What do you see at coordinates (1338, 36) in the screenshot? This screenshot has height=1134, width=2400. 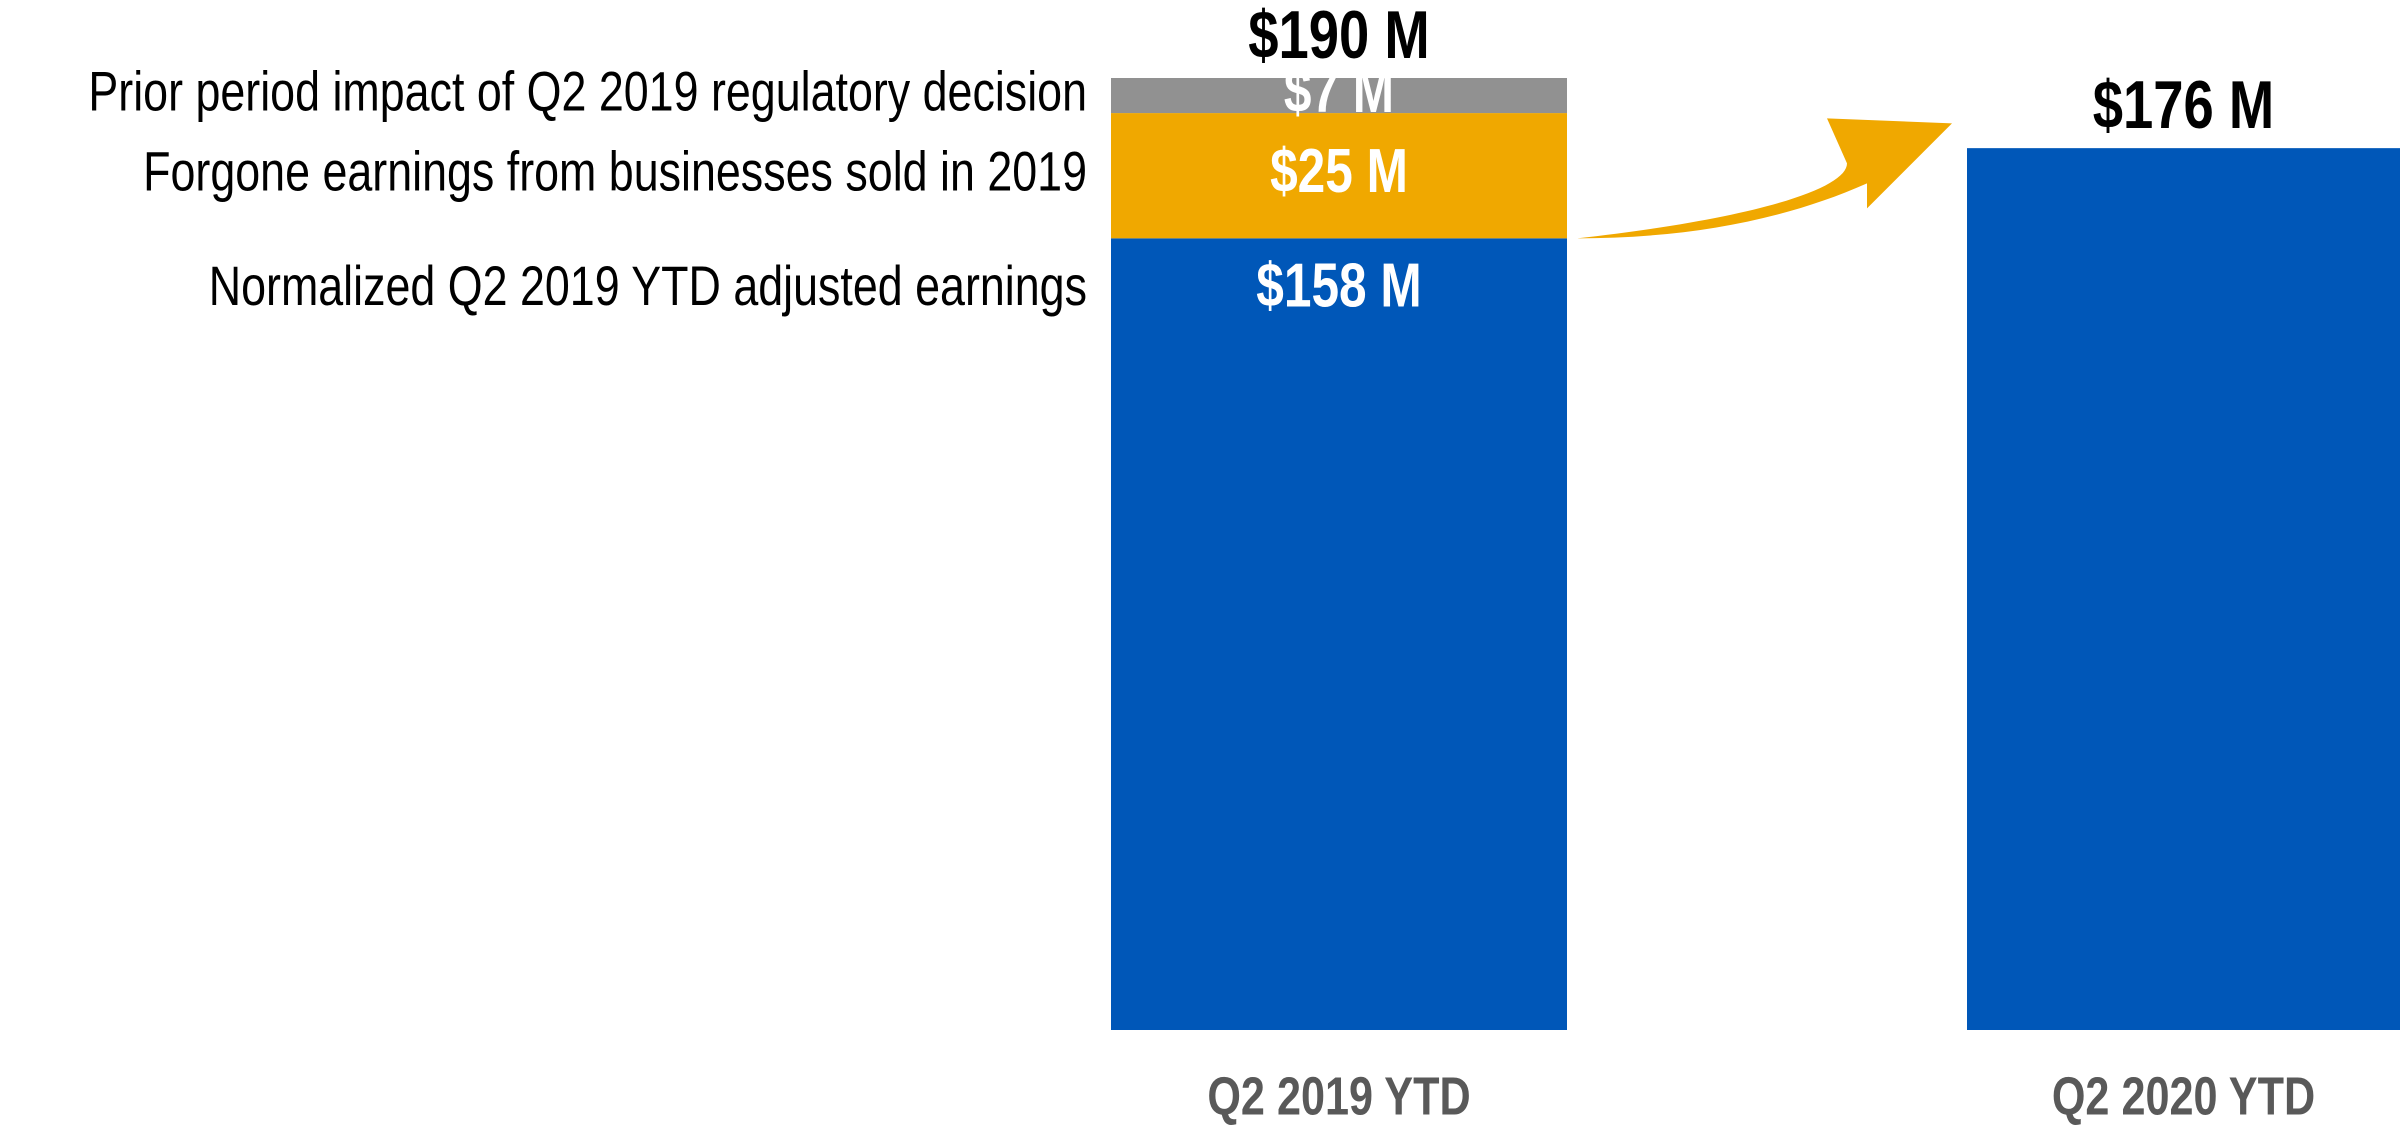 I see `total-label: $190 M` at bounding box center [1338, 36].